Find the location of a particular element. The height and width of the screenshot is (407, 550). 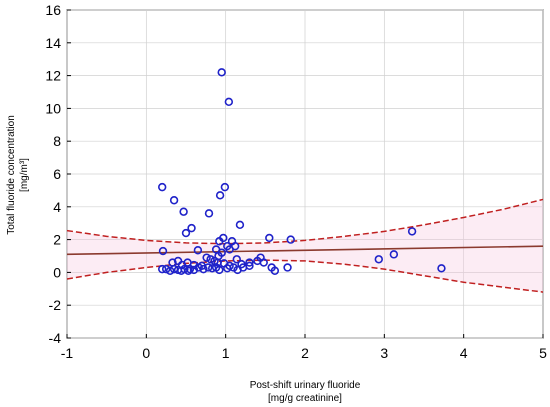

y-axis-title: Total fluoride concentration is located at coordinates (11, 175).